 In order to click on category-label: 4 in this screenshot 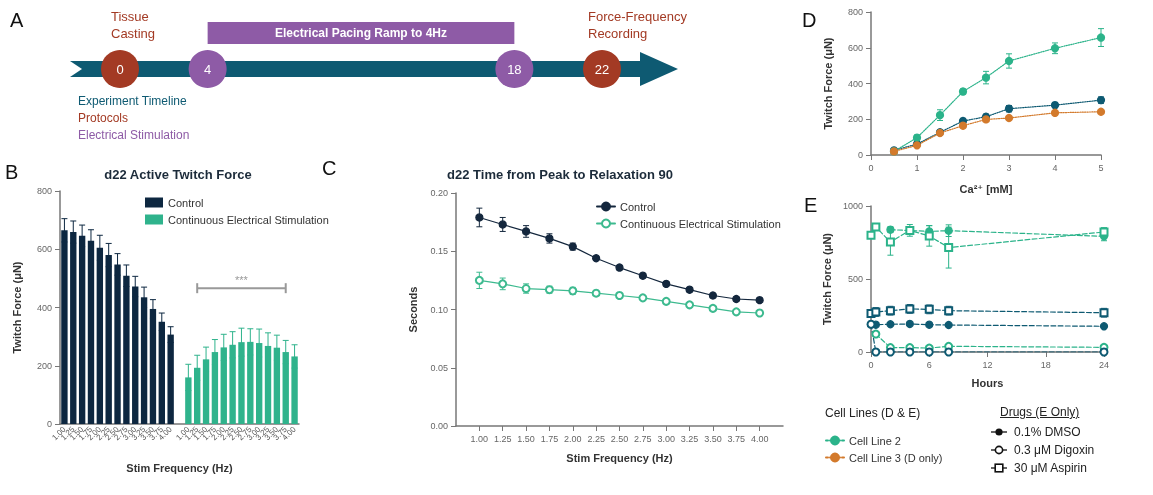, I will do `click(208, 69)`.